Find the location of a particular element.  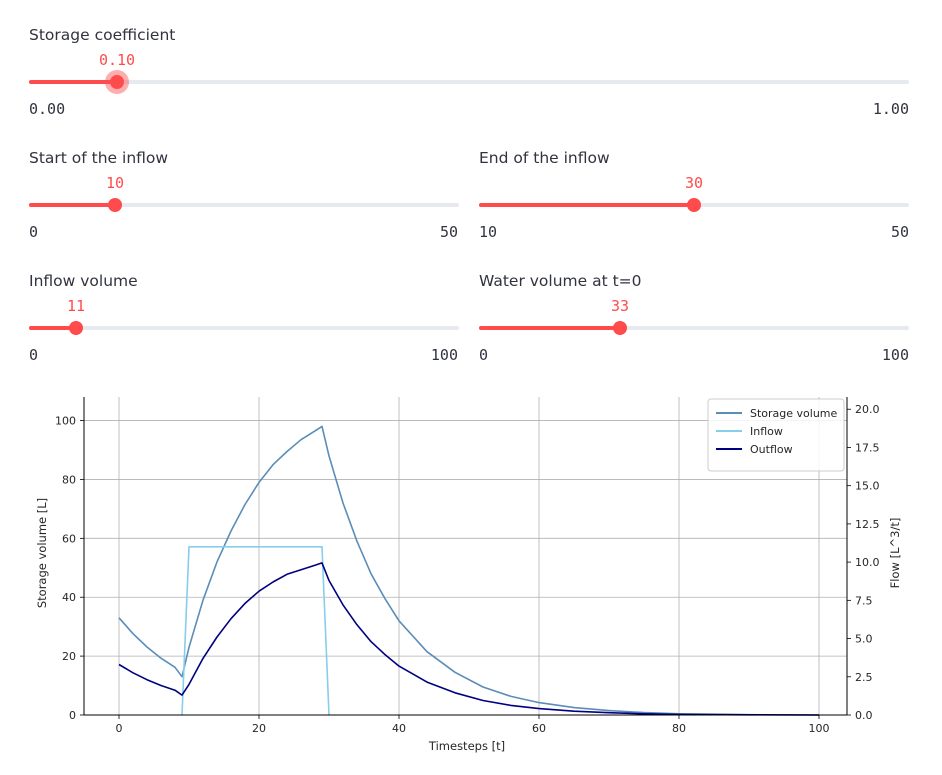

end-inflow-fill is located at coordinates (586, 205).